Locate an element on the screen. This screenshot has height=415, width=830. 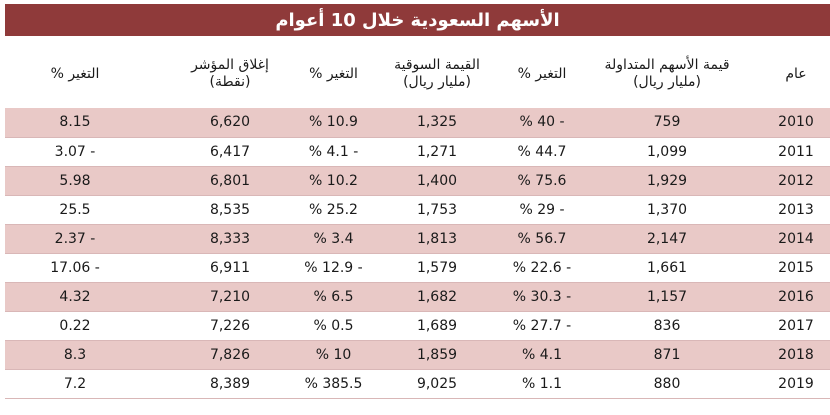
cell-index-close: 8,333 is located at coordinates (230, 239).